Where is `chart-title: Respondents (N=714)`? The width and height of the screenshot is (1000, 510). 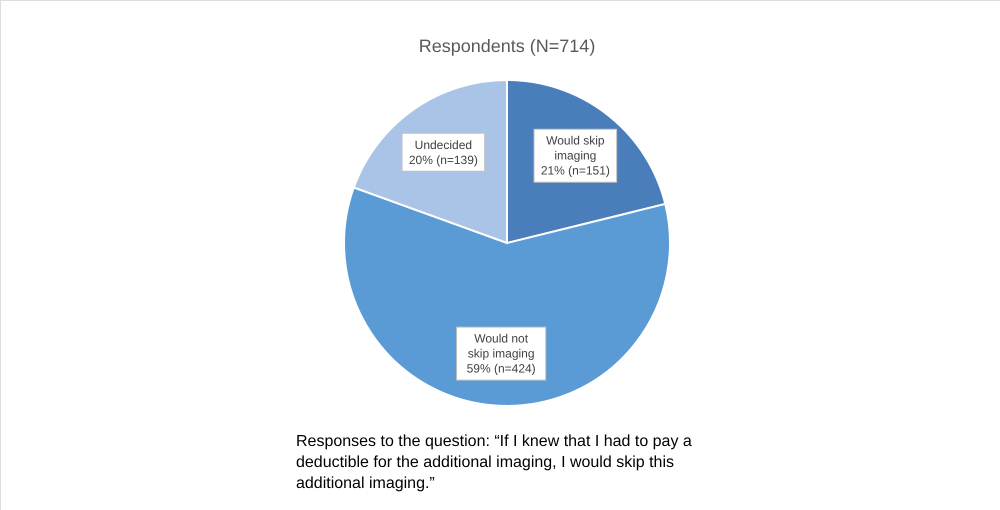 chart-title: Respondents (N=714) is located at coordinates (507, 46).